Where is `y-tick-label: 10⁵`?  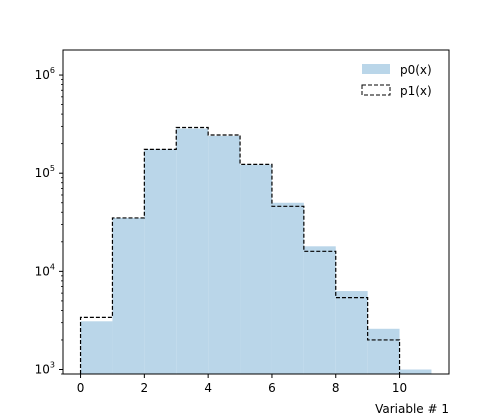 y-tick-label: 10⁵ is located at coordinates (45, 172).